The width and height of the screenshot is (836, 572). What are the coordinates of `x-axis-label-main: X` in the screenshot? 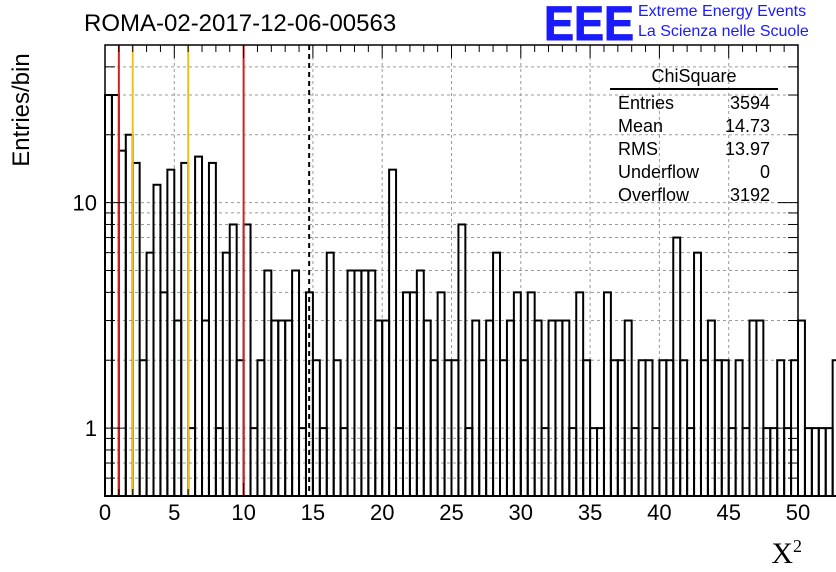 It's located at (782, 553).